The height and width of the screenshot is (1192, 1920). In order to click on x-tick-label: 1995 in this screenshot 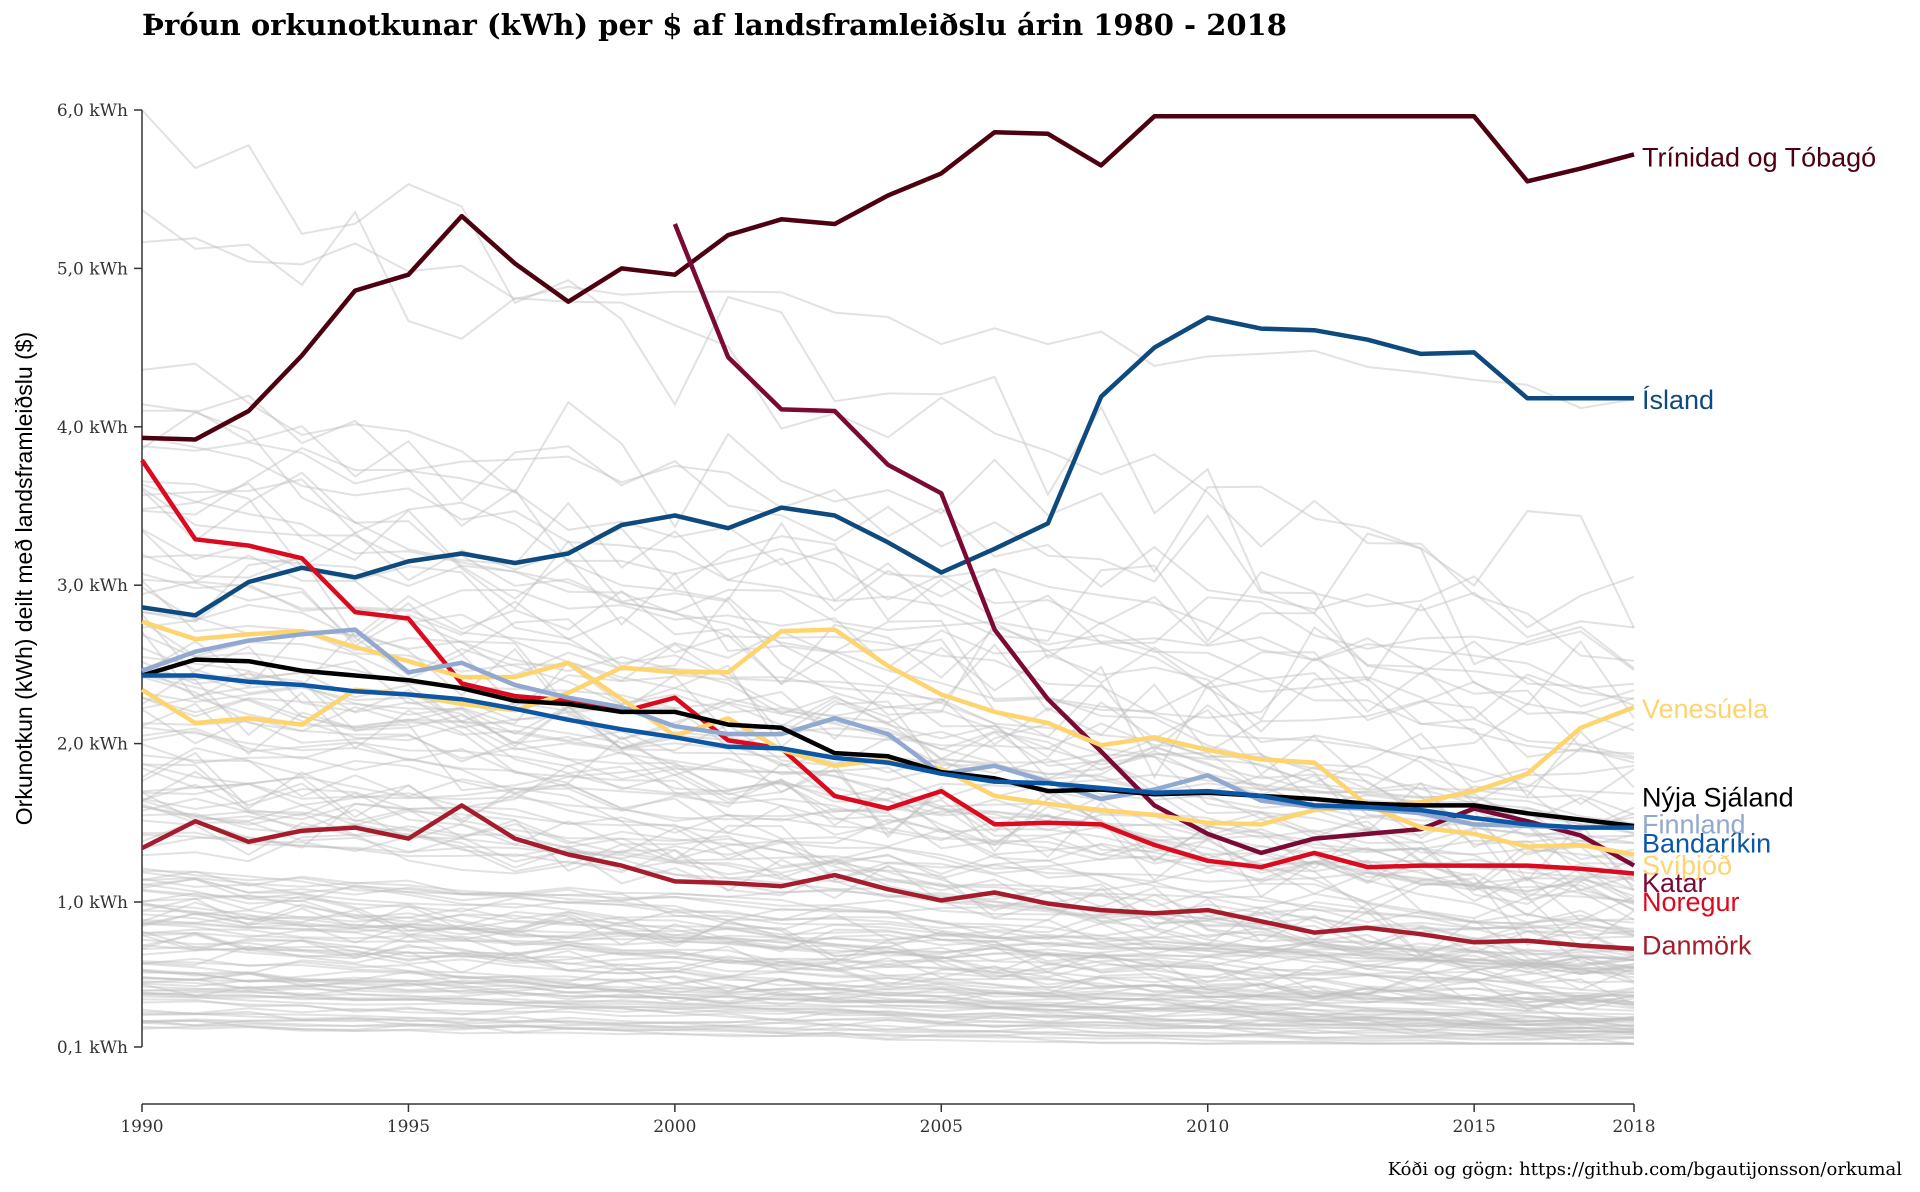, I will do `click(408, 1127)`.